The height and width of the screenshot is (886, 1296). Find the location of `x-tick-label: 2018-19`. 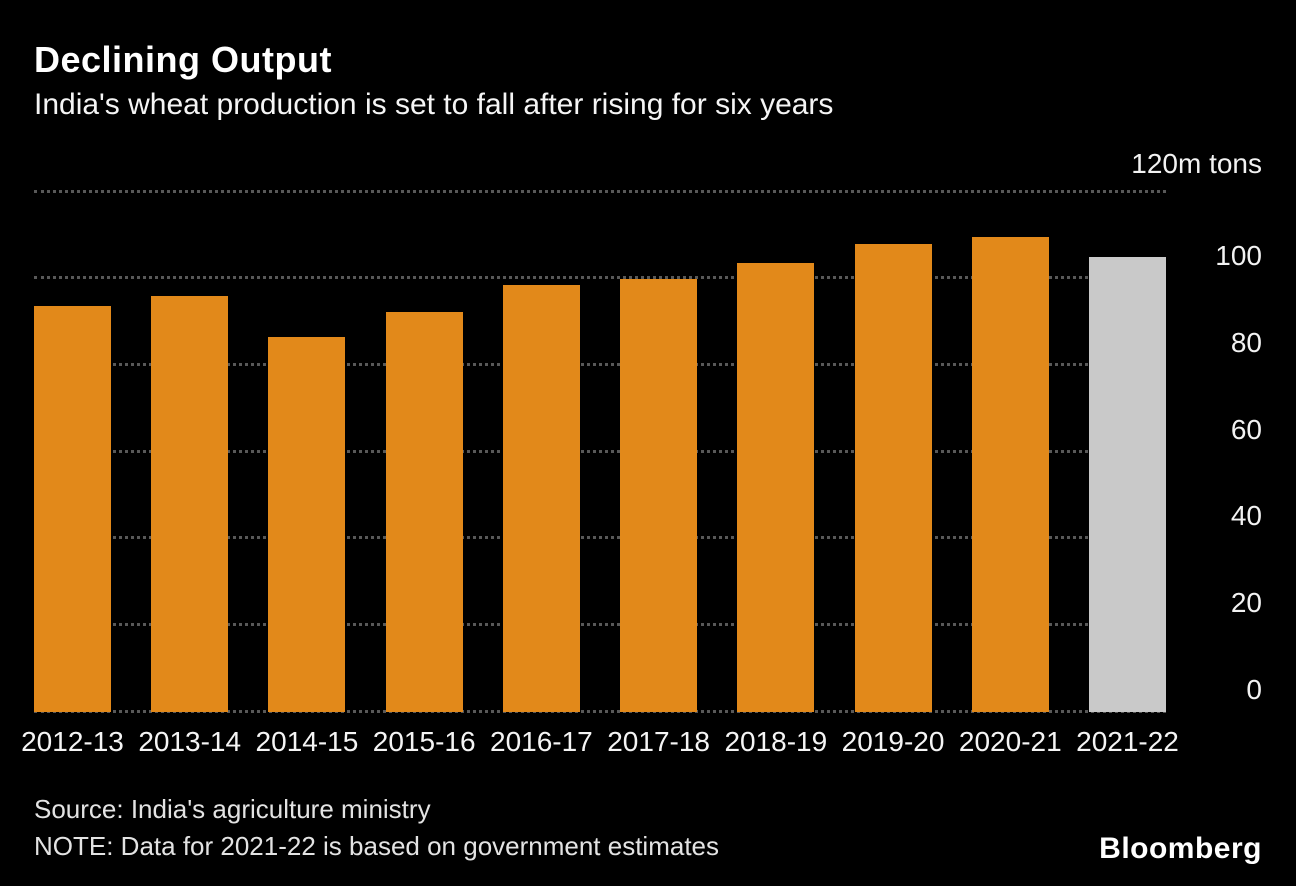

x-tick-label: 2018-19 is located at coordinates (776, 741).